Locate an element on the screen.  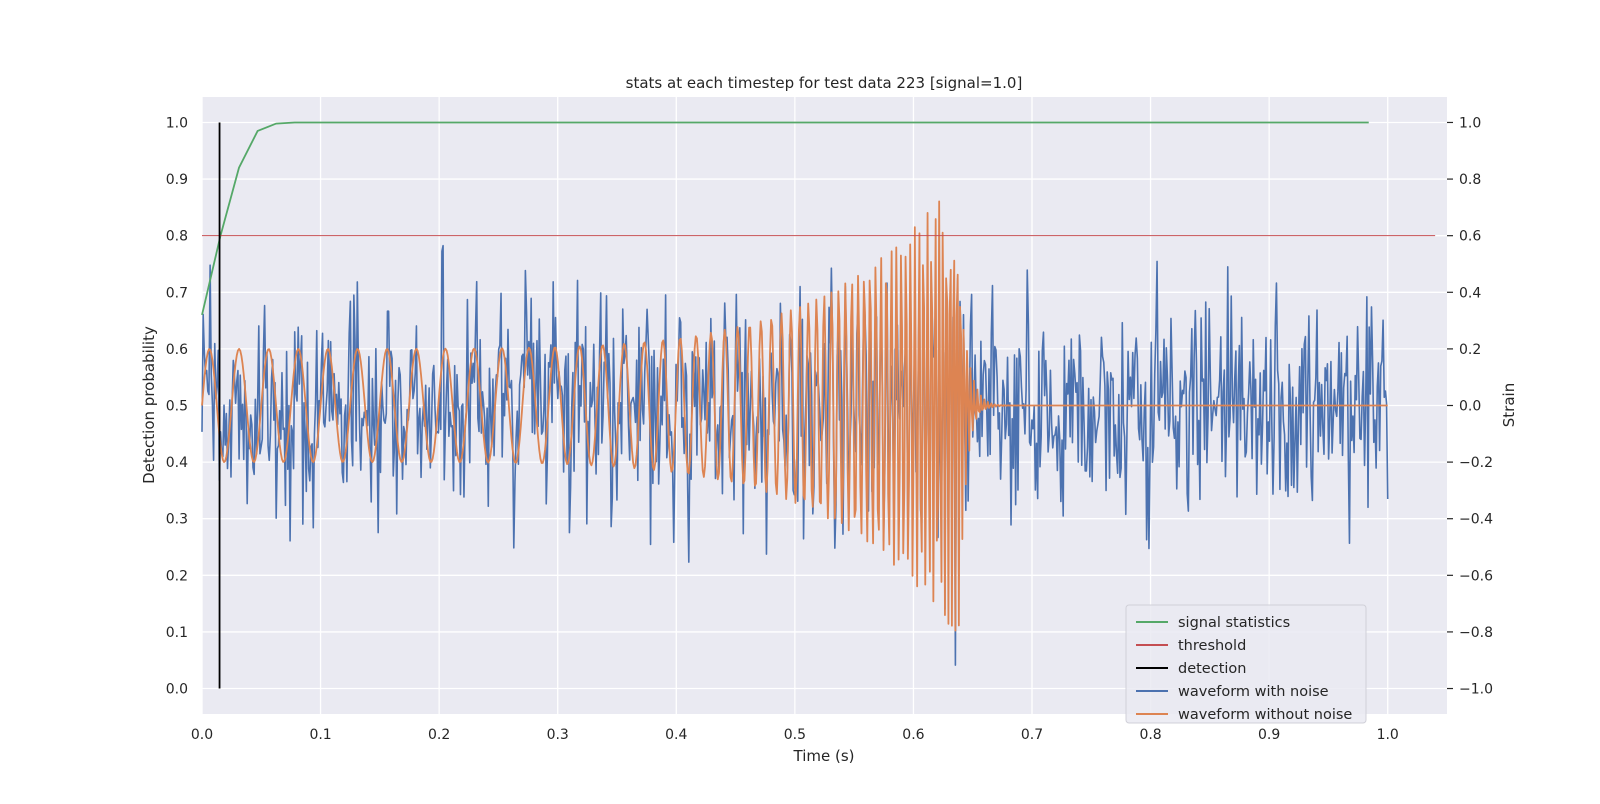
legend-label: waveform without noise is located at coordinates (1265, 715).